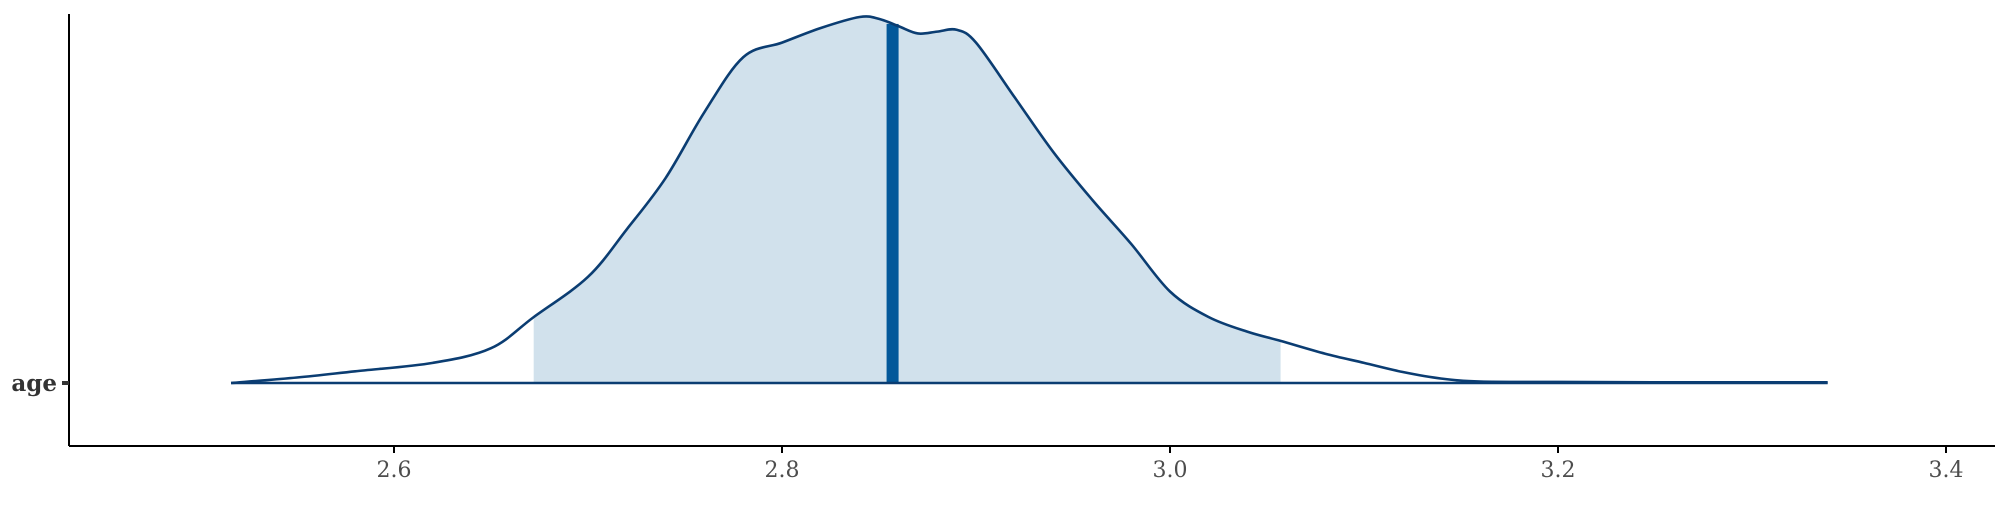 This screenshot has height=505, width=2000. I want to click on x-tick-label: 2.6, so click(394, 470).